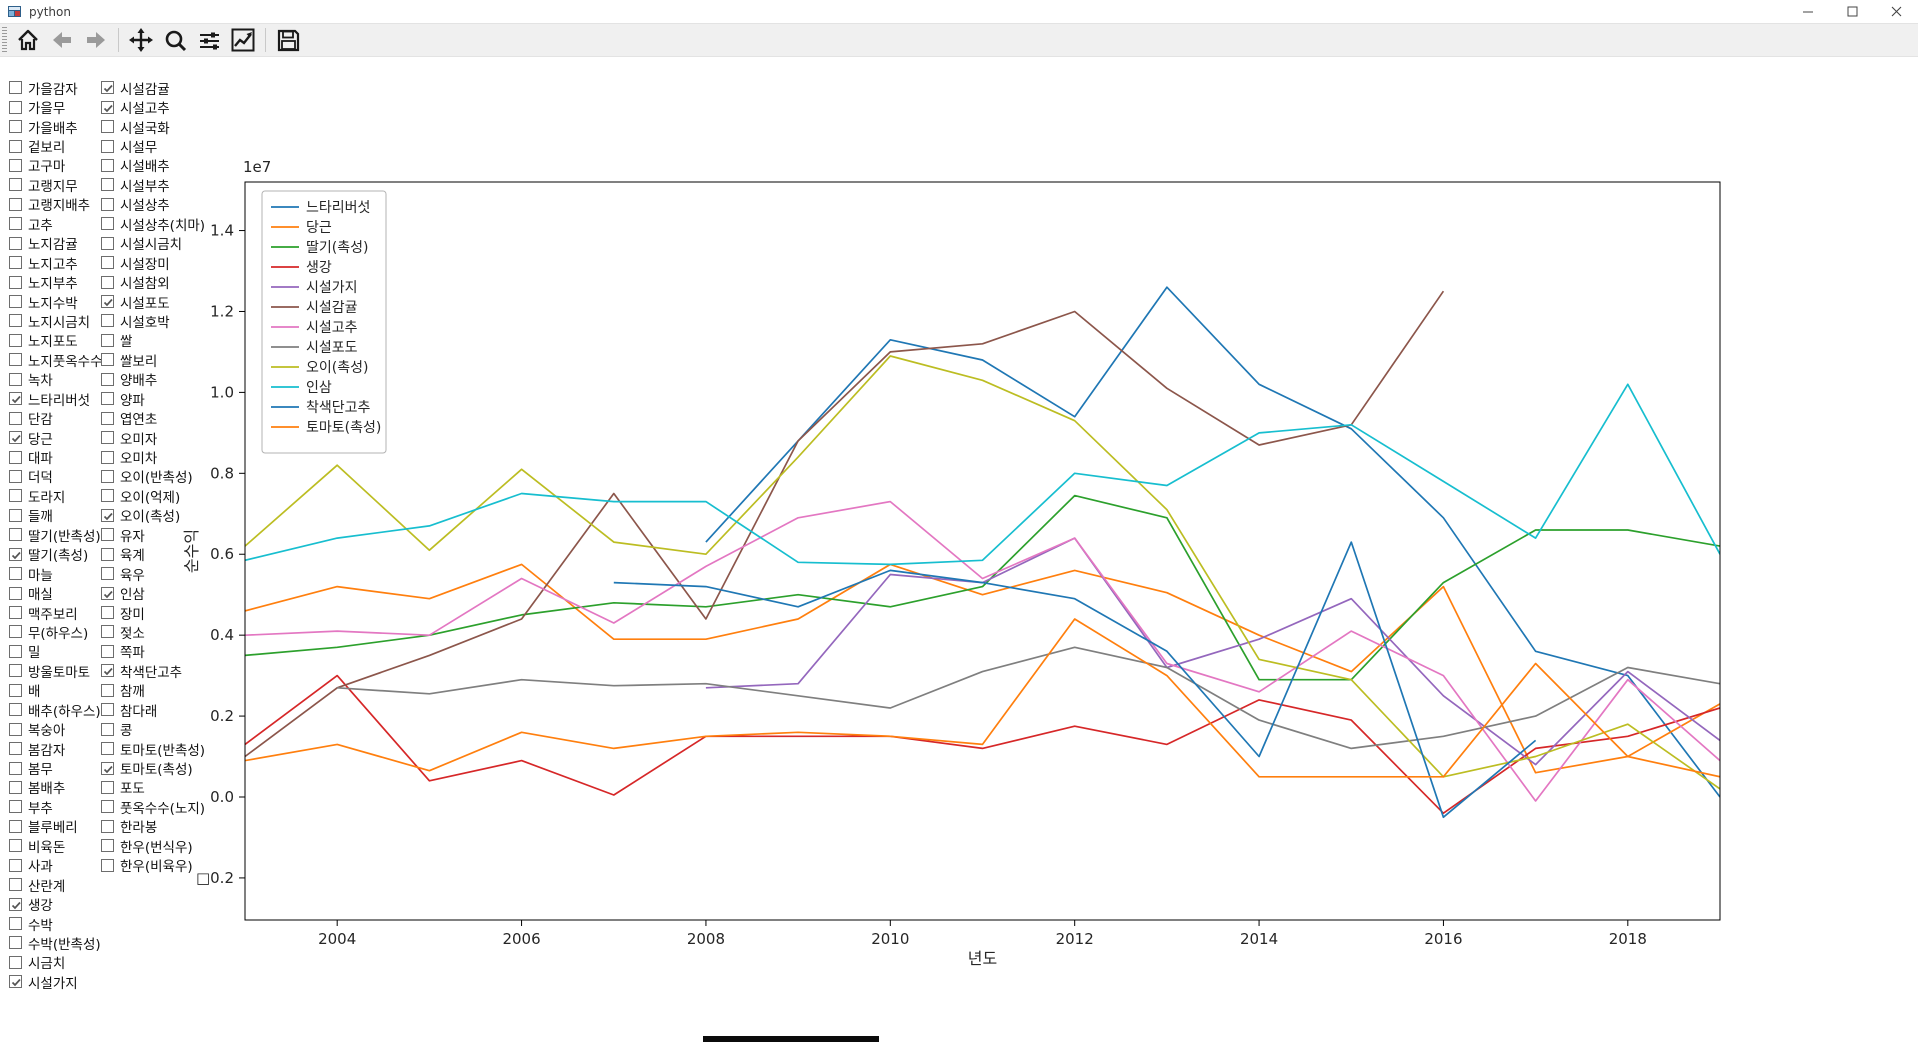  What do you see at coordinates (153, 613) in the screenshot?
I see `crop-checkbox-row: 장미` at bounding box center [153, 613].